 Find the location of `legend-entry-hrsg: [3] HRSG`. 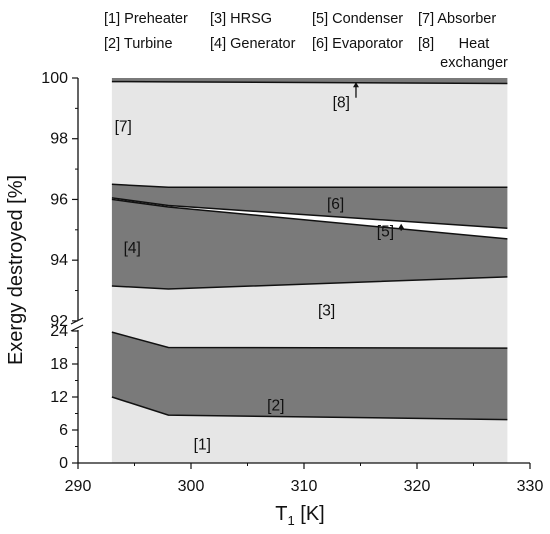

legend-entry-hrsg: [3] HRSG is located at coordinates (241, 19).